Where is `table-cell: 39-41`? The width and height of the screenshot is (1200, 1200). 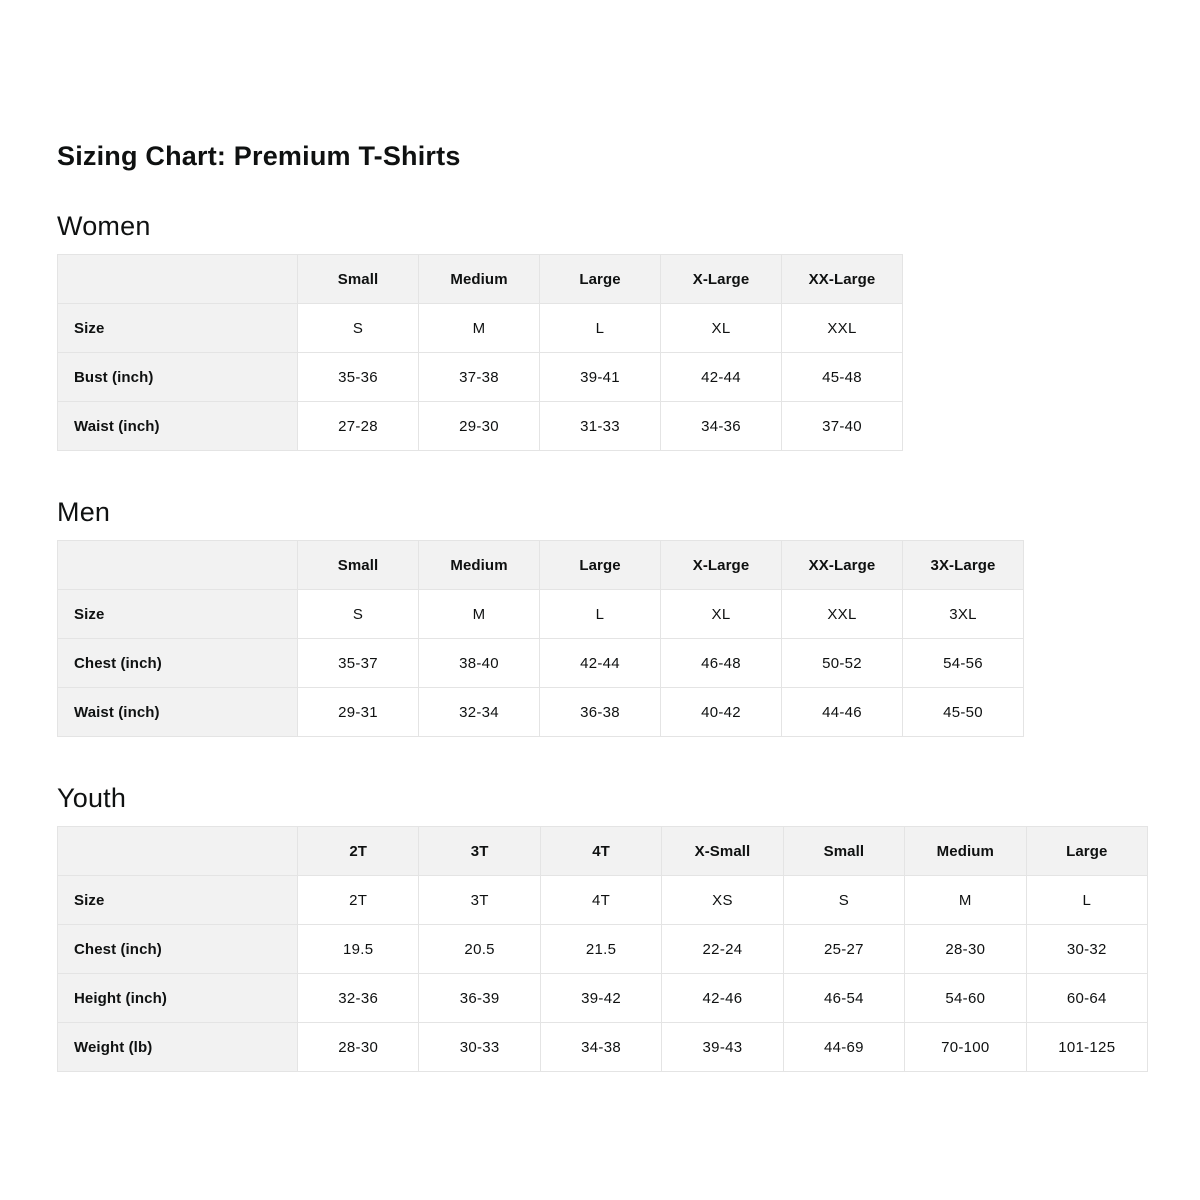 table-cell: 39-41 is located at coordinates (600, 377).